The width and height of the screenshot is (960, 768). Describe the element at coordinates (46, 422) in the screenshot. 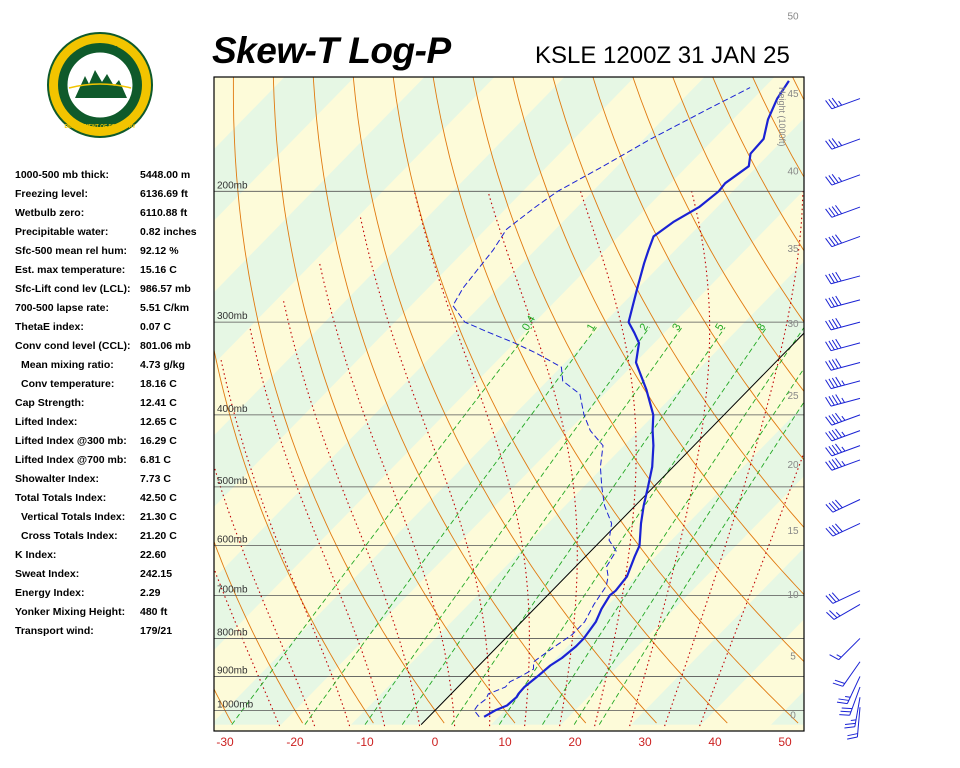

I see `index-label: Lifted Index:` at that location.